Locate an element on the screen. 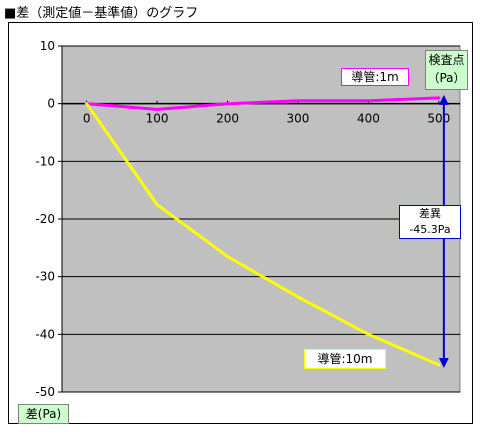 The image size is (480, 435). chart-title: ■差（測定値－基準値）のグラフ is located at coordinates (101, 13).